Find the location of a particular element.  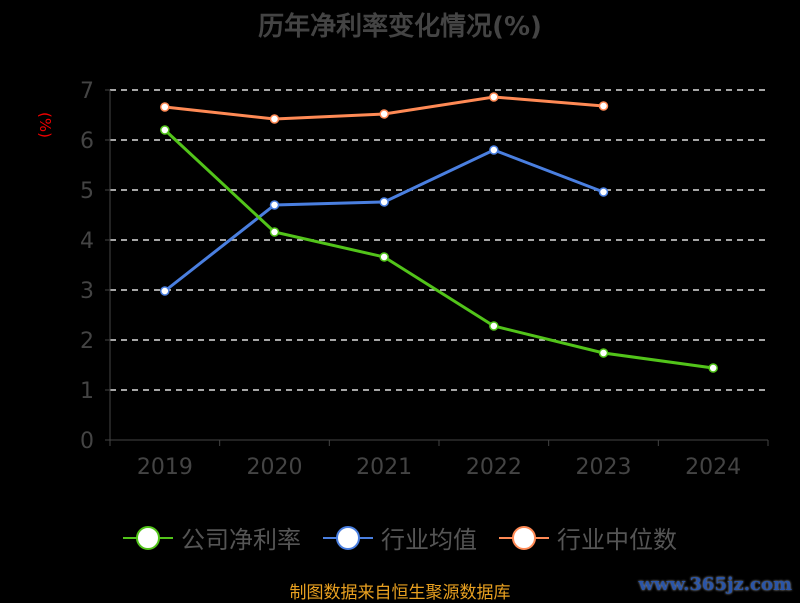

legend-item: 行业均值 is located at coordinates (400, 537).